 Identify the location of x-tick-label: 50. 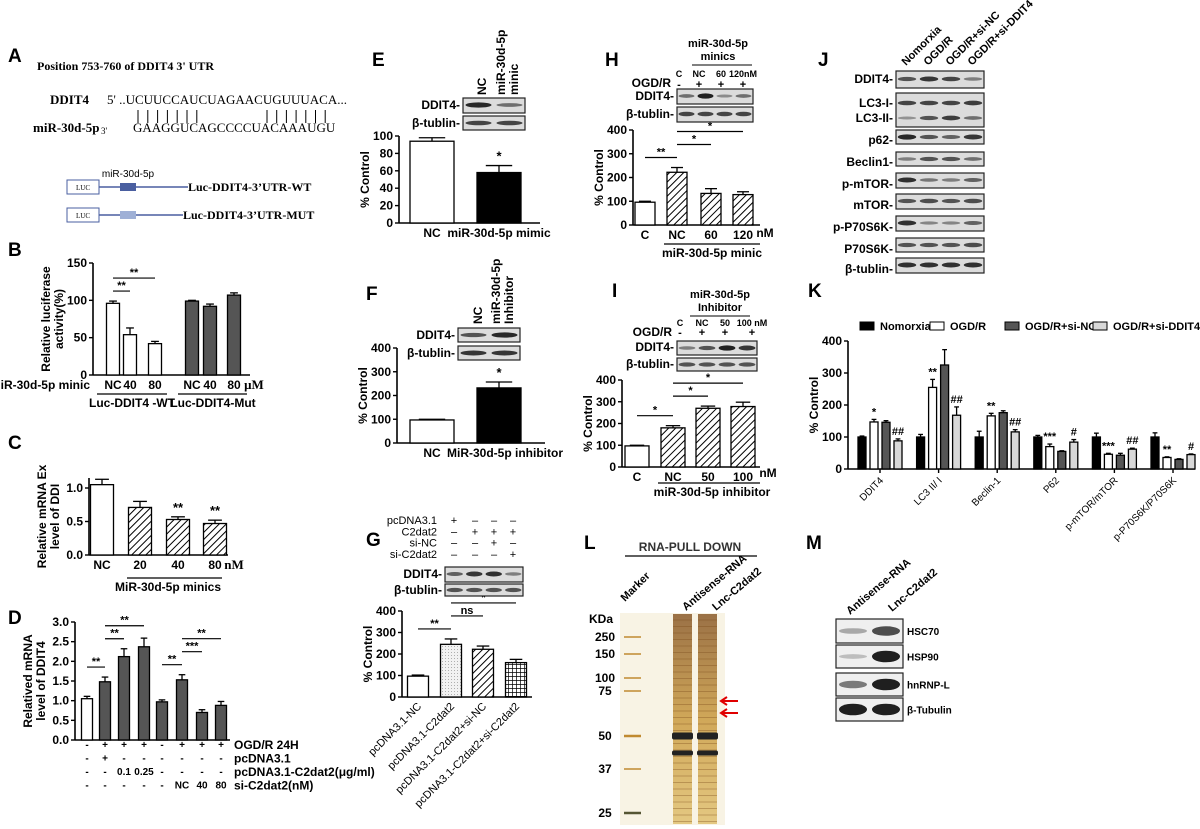
(708, 477).